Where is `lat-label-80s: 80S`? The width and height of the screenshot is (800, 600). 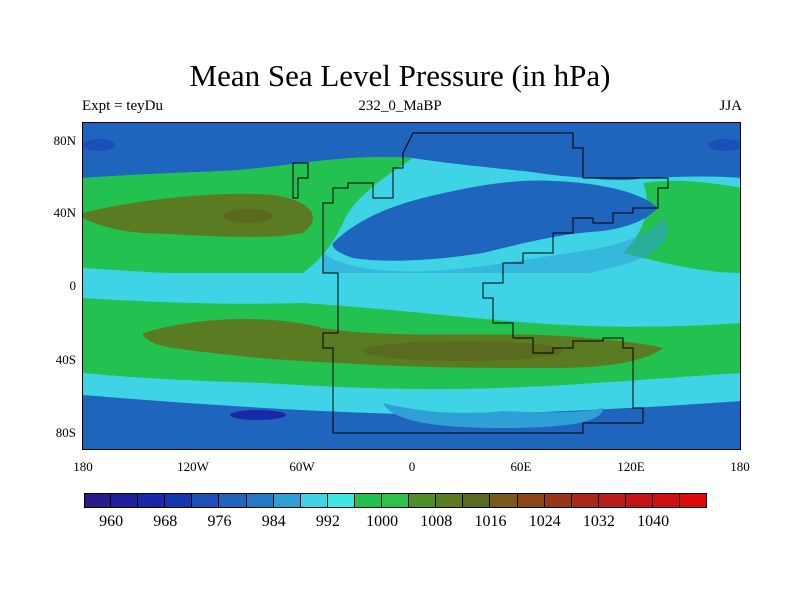 lat-label-80s: 80S is located at coordinates (65, 432).